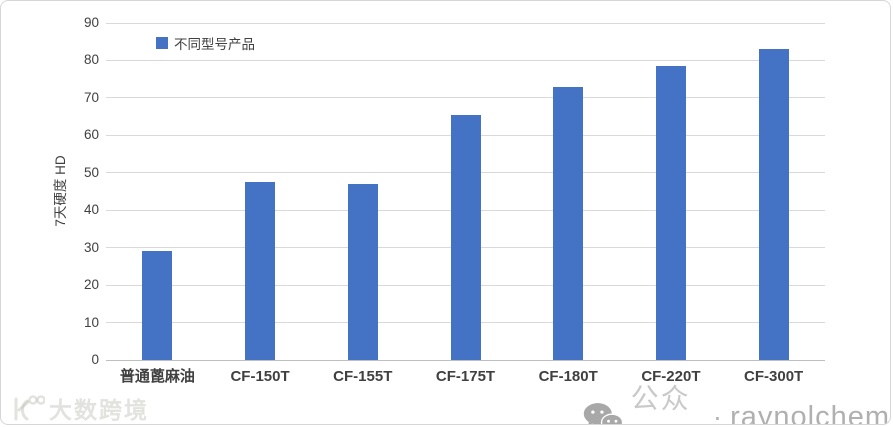 The height and width of the screenshot is (427, 893). What do you see at coordinates (91, 247) in the screenshot?
I see `y-tick-label: 30` at bounding box center [91, 247].